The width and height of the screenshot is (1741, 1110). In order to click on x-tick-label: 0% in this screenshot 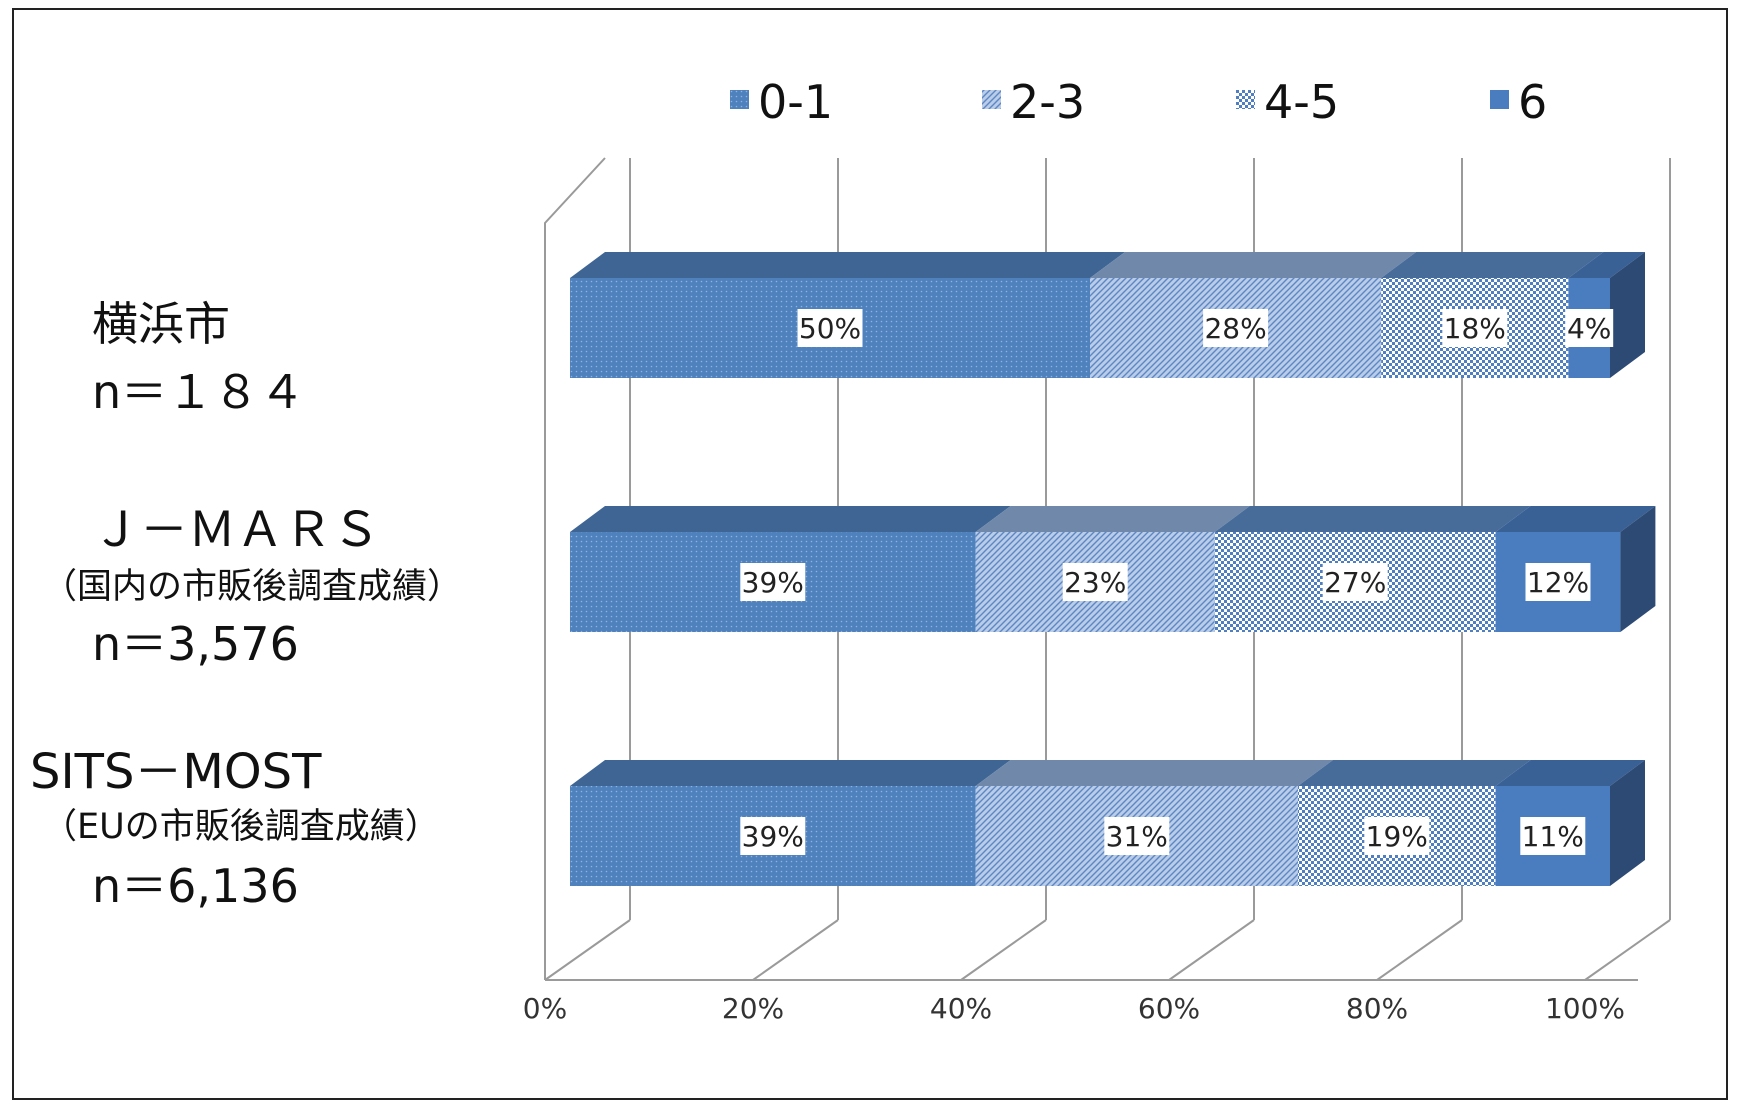, I will do `click(545, 1008)`.